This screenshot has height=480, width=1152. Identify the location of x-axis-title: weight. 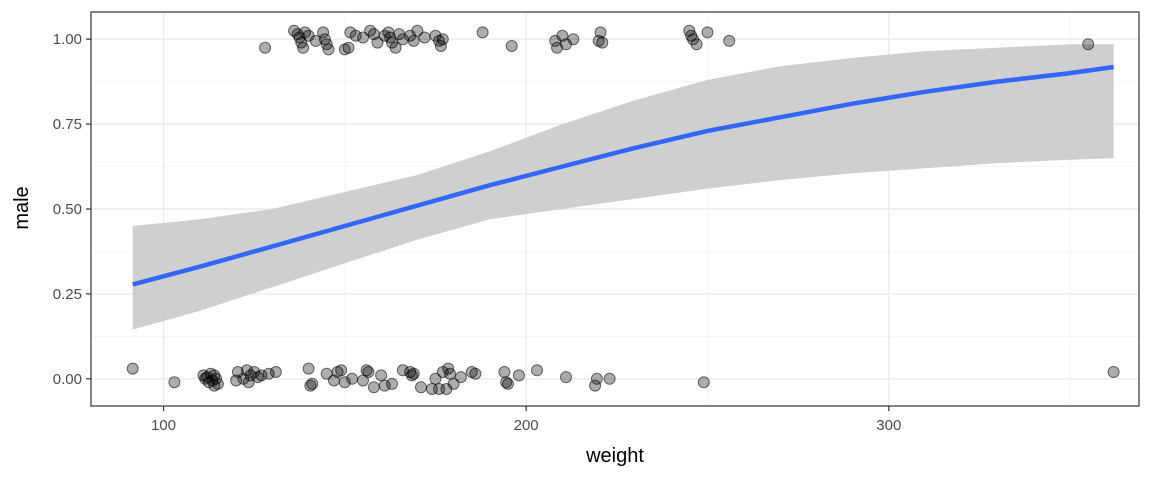
(614, 456).